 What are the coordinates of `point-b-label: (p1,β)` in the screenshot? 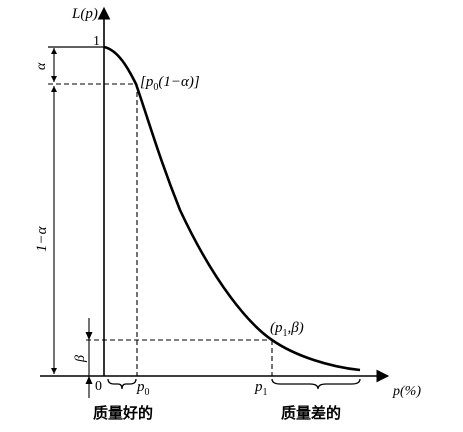 It's located at (287, 329).